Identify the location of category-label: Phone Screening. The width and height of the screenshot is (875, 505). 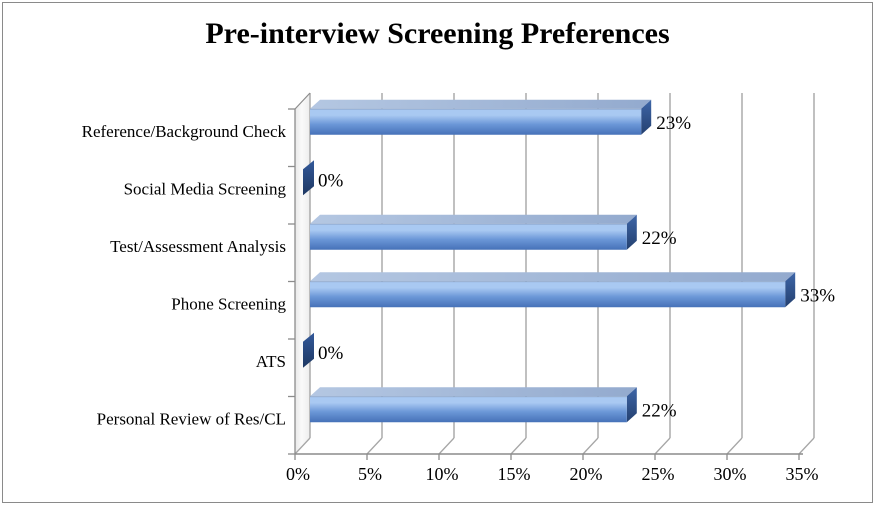
(228, 303).